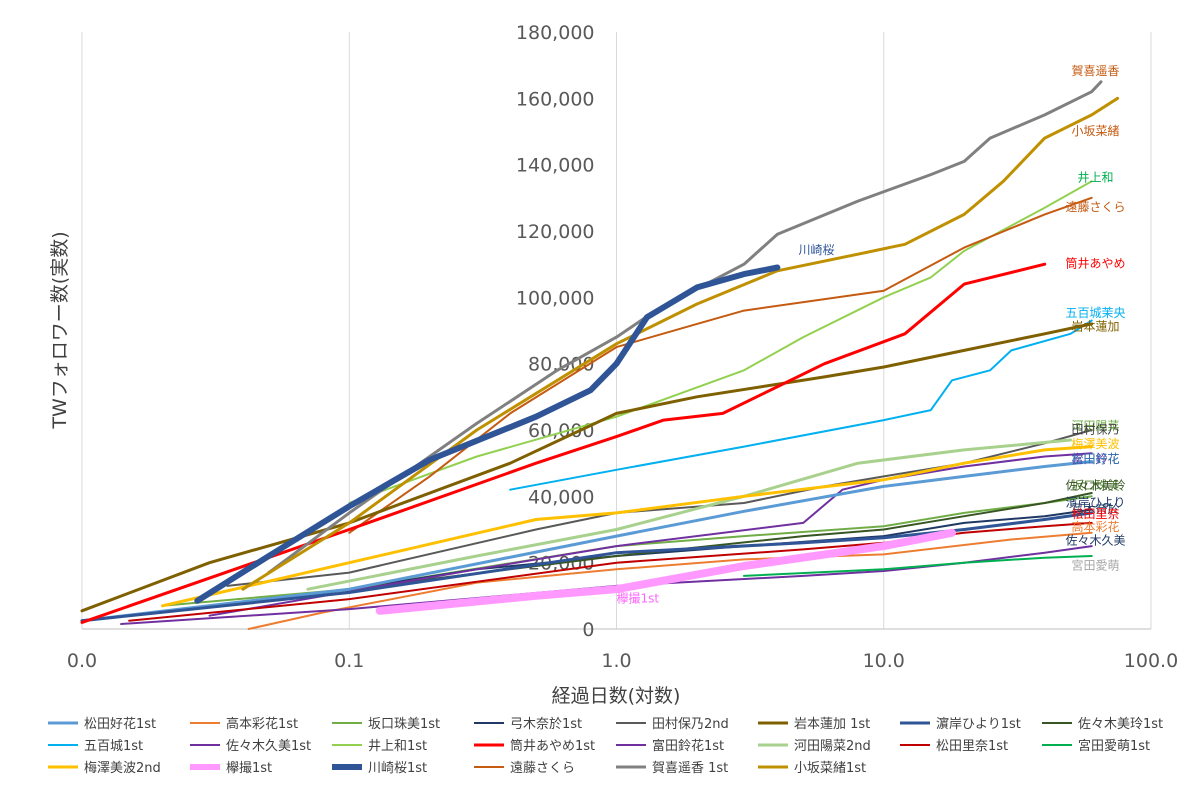  Describe the element at coordinates (1096, 71) in the screenshot. I see `series-label: 賀喜遥香` at that location.